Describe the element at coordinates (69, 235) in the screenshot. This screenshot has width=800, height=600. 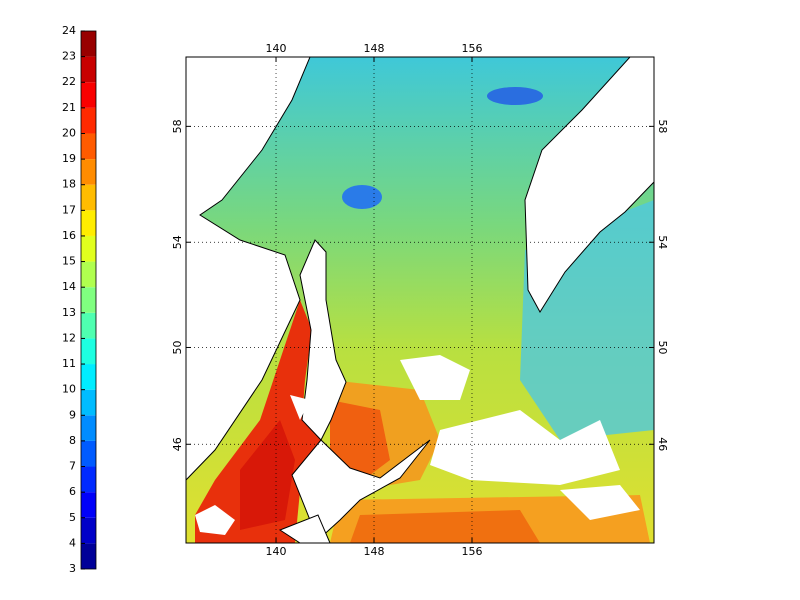
I see `colorbar-tick-label: 16` at that location.